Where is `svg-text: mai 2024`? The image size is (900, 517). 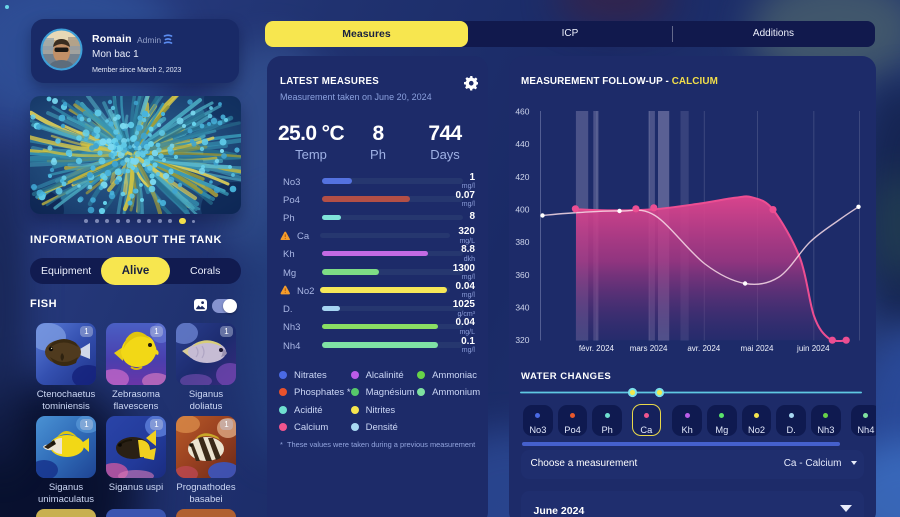 svg-text: mai 2024 is located at coordinates (757, 348).